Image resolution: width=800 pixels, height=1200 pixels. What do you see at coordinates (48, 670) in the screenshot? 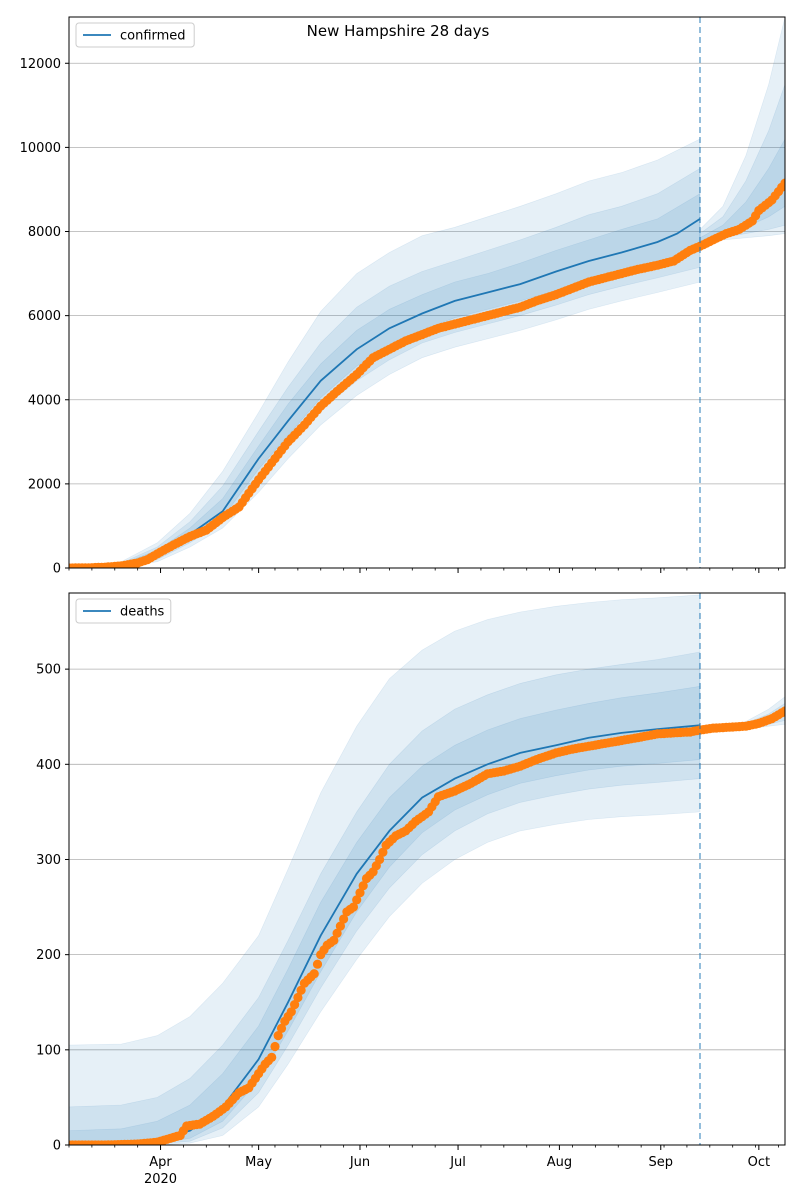
I see `y-tick-label: 500` at bounding box center [48, 670].